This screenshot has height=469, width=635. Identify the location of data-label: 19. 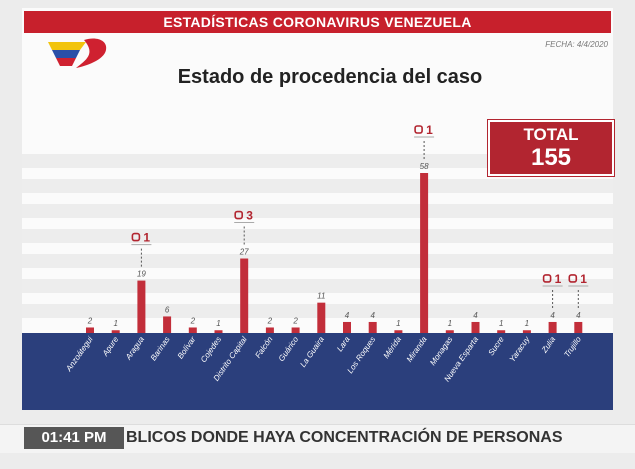
(141, 274).